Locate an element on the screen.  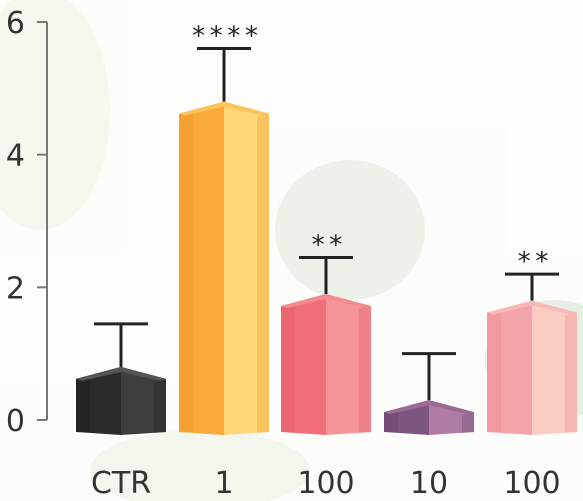
y-tick-label: 6 is located at coordinates (15, 23).